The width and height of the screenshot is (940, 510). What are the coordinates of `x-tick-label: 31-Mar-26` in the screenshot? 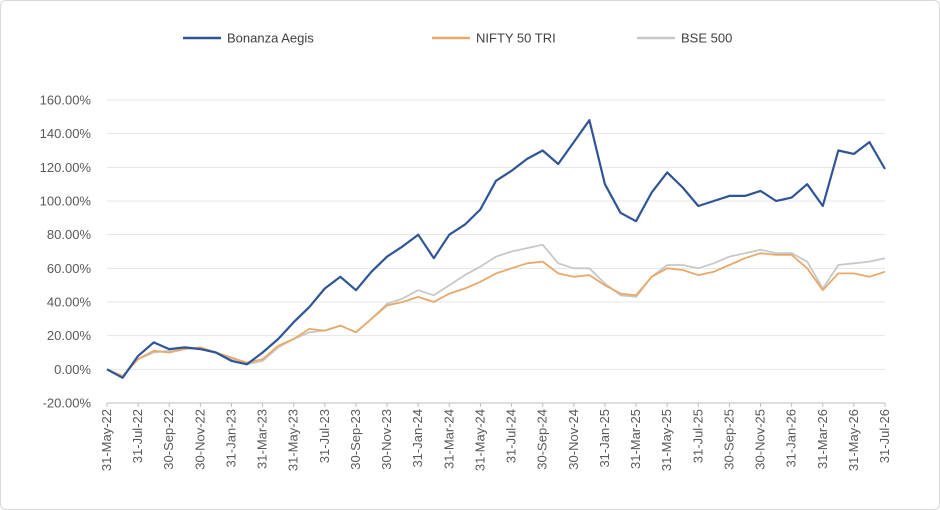 It's located at (822, 439).